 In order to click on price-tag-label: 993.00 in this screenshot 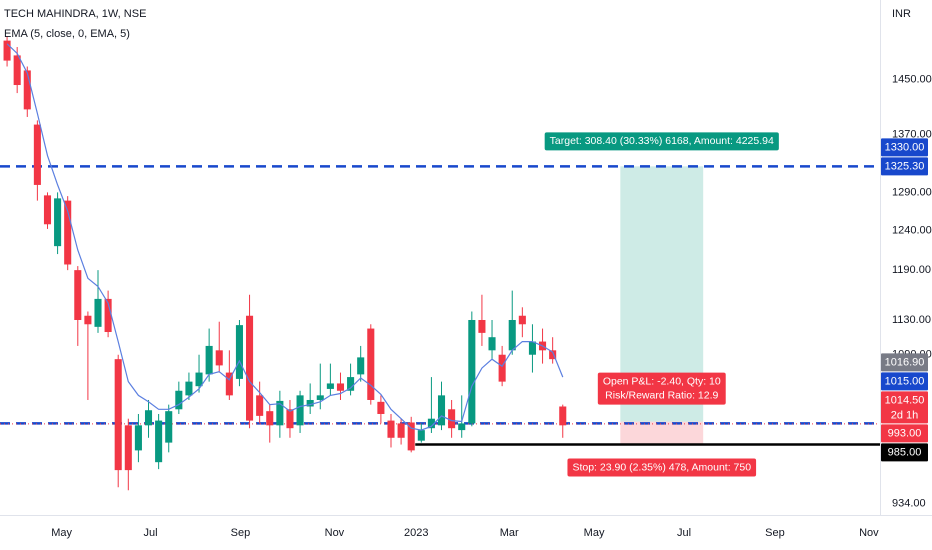, I will do `click(905, 433)`.